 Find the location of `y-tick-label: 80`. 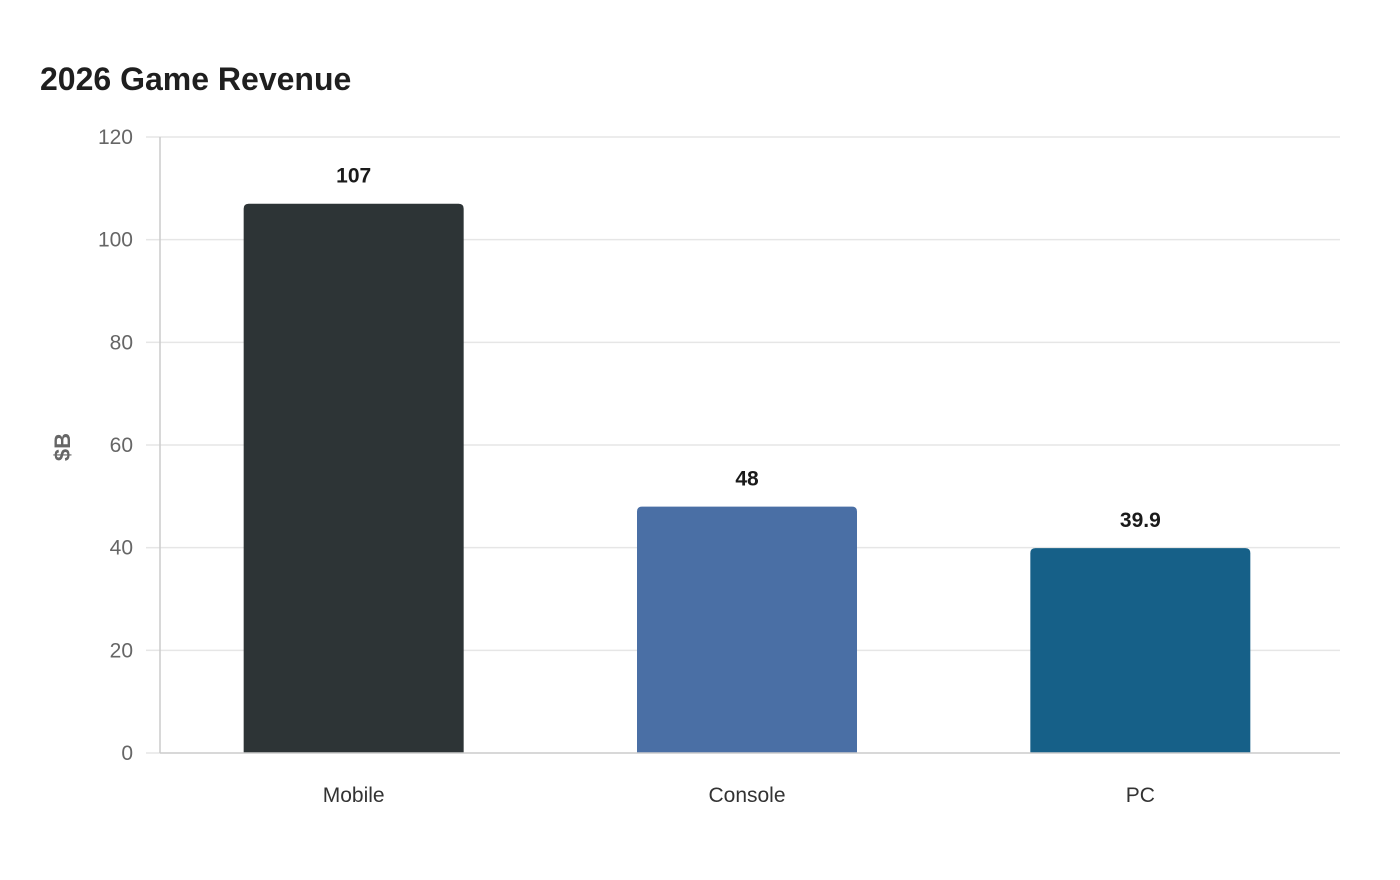

y-tick-label: 80 is located at coordinates (121, 342).